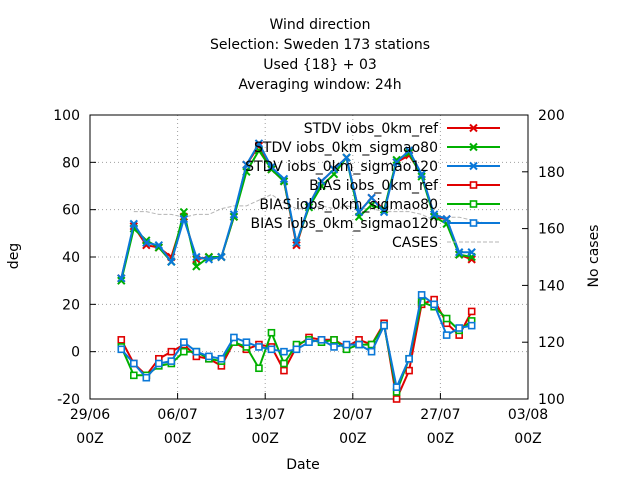  I want to click on y2-tick-label: 120, so click(551, 343).